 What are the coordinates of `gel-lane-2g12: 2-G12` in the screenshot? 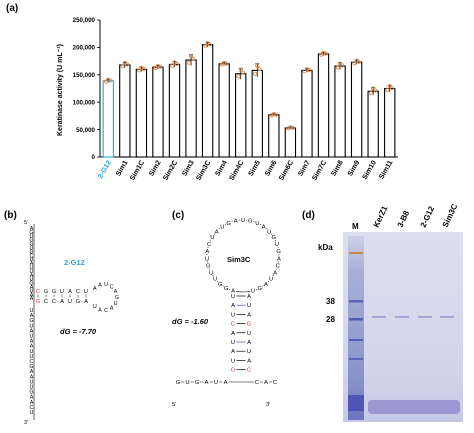 It's located at (428, 216).